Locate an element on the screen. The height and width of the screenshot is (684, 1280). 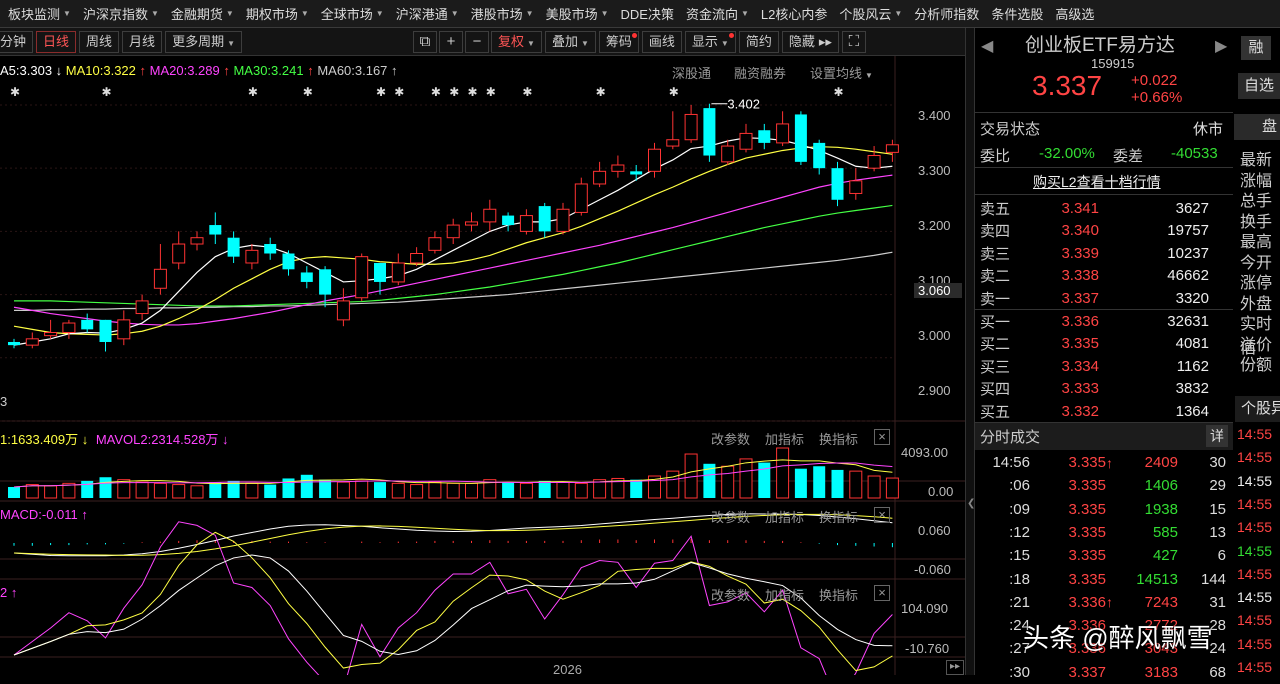
bids-row: 买三 3.334 1162 is located at coordinates (1104, 366).